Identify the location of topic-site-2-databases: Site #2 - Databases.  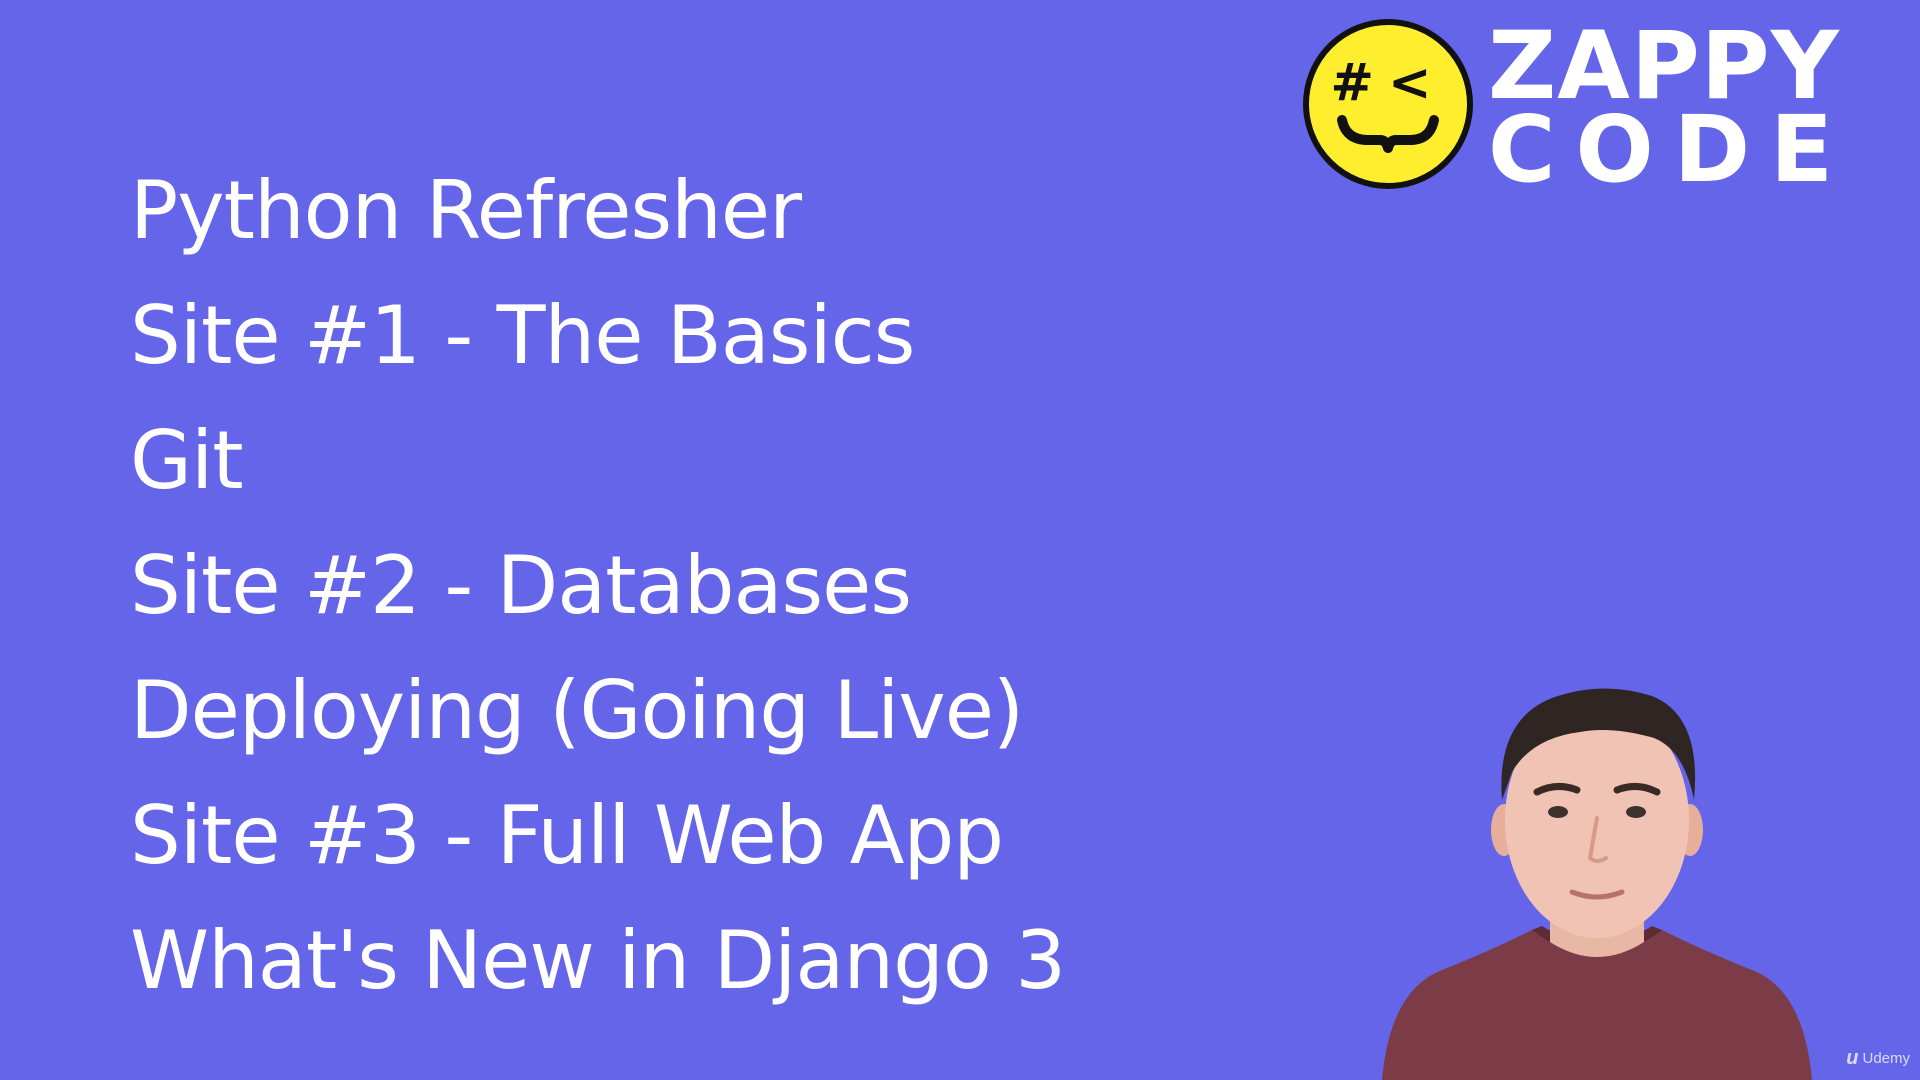
(521, 585).